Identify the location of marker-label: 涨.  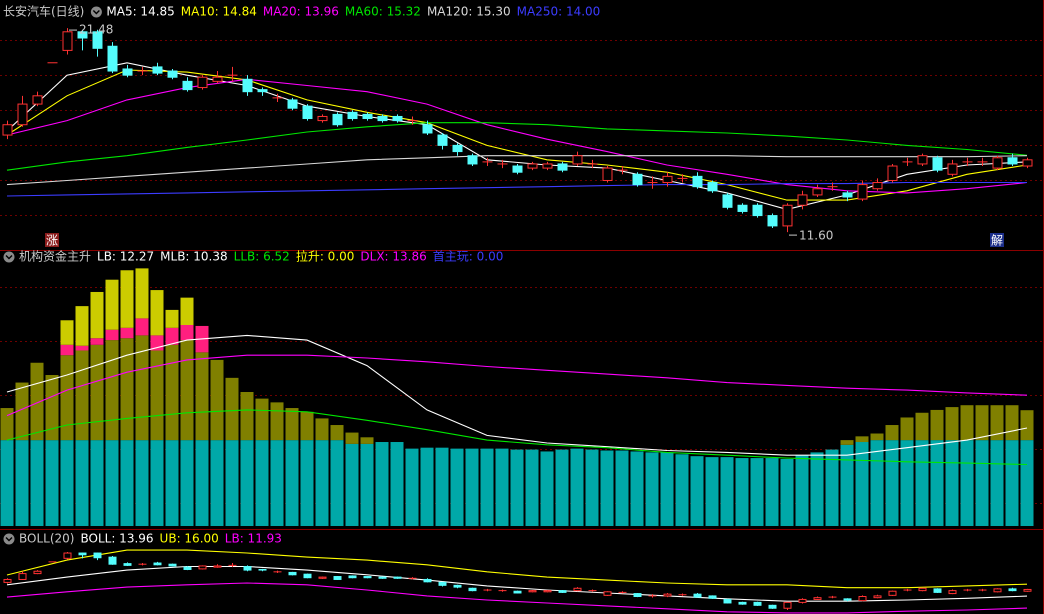
(52, 240).